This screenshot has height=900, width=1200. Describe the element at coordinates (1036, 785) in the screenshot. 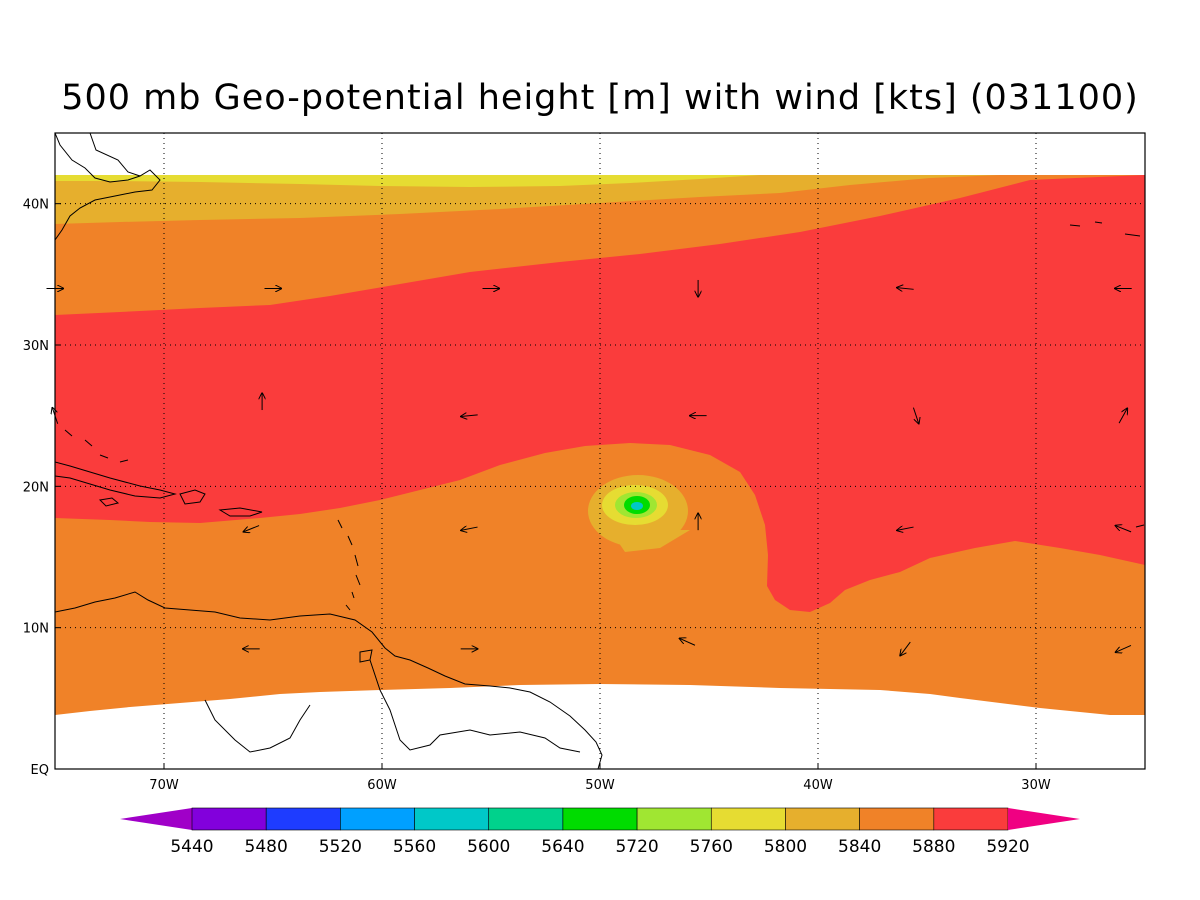

I see `lon-tick-label: 30W` at that location.